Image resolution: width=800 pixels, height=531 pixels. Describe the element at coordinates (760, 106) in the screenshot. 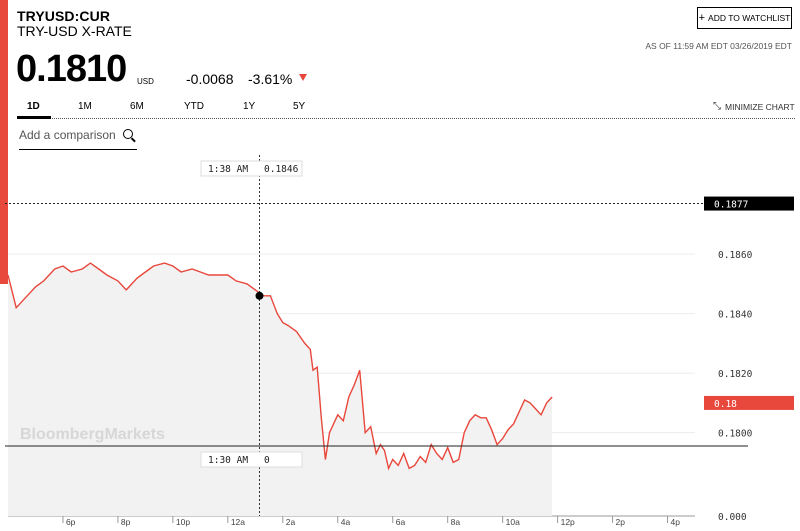

I see `minimize-chart-label: MINIMIZE CHART` at that location.